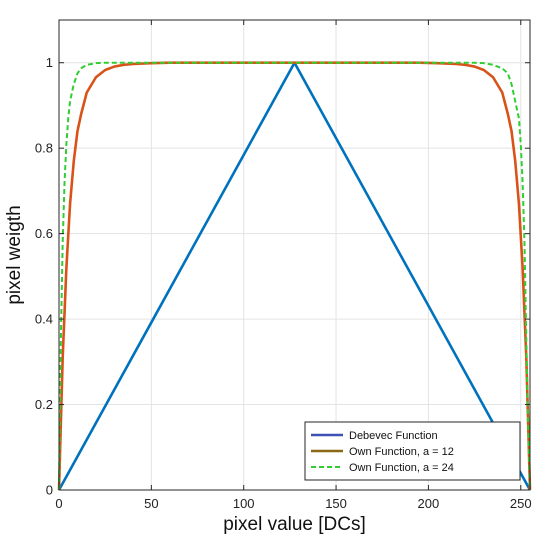 The image size is (545, 550). I want to click on y-axis-label: pixel weigth, so click(14, 254).